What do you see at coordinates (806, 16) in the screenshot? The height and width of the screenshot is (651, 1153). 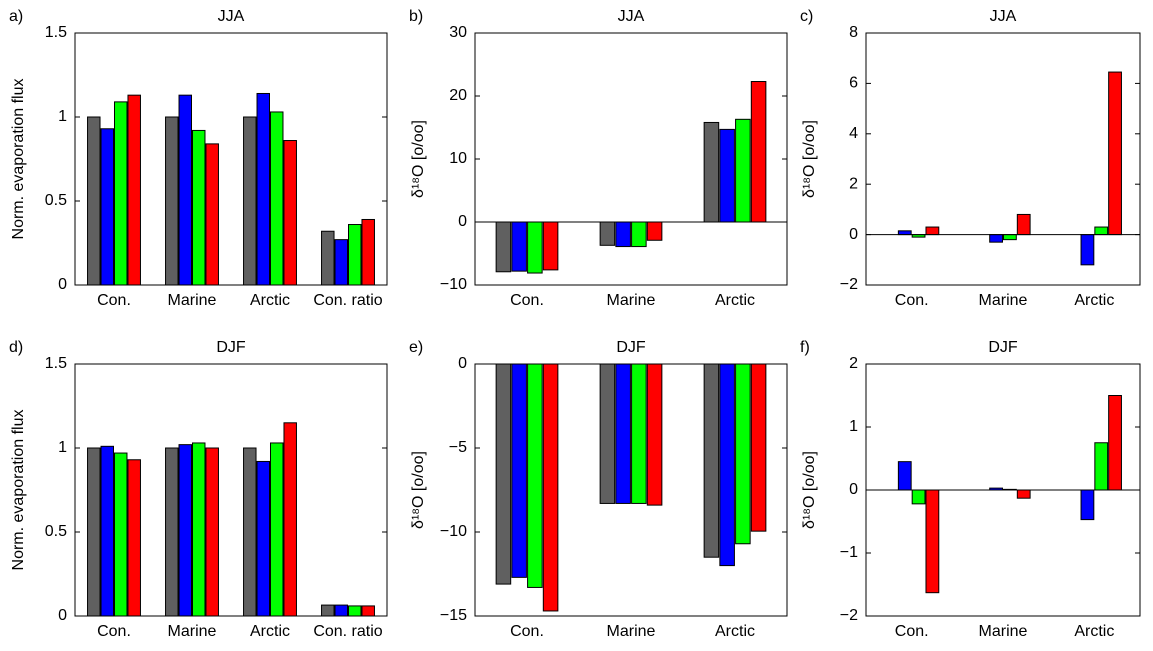 I see `panel-label: c)` at bounding box center [806, 16].